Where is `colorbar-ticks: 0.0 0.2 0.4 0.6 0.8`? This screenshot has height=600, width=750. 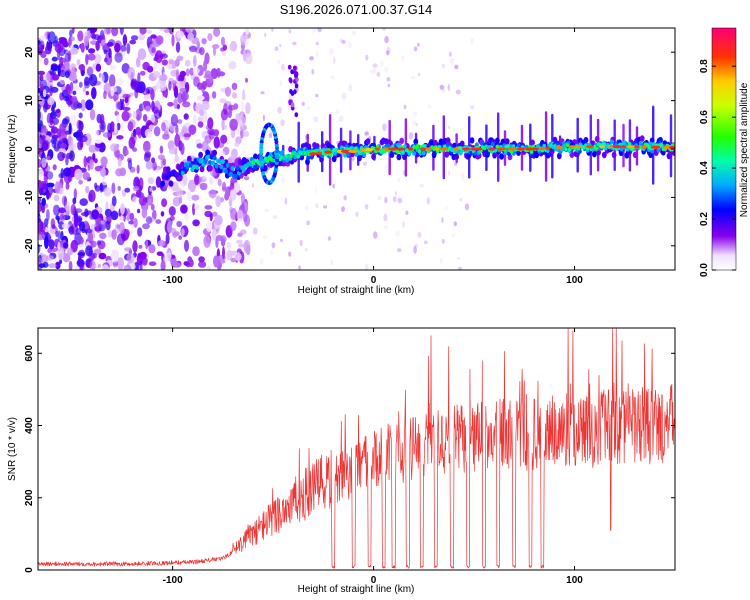
colorbar-ticks: 0.0 0.2 0.4 0.6 0.8 is located at coordinates (717, 168).